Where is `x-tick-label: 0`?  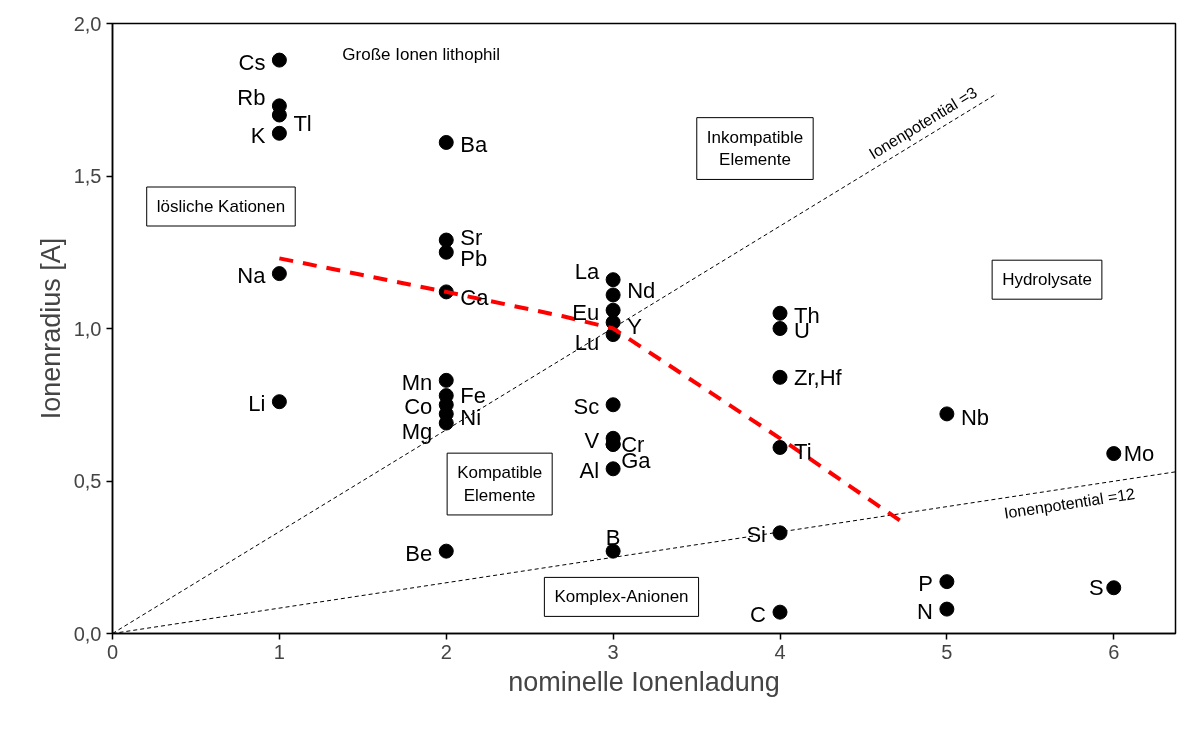 x-tick-label: 0 is located at coordinates (112, 651).